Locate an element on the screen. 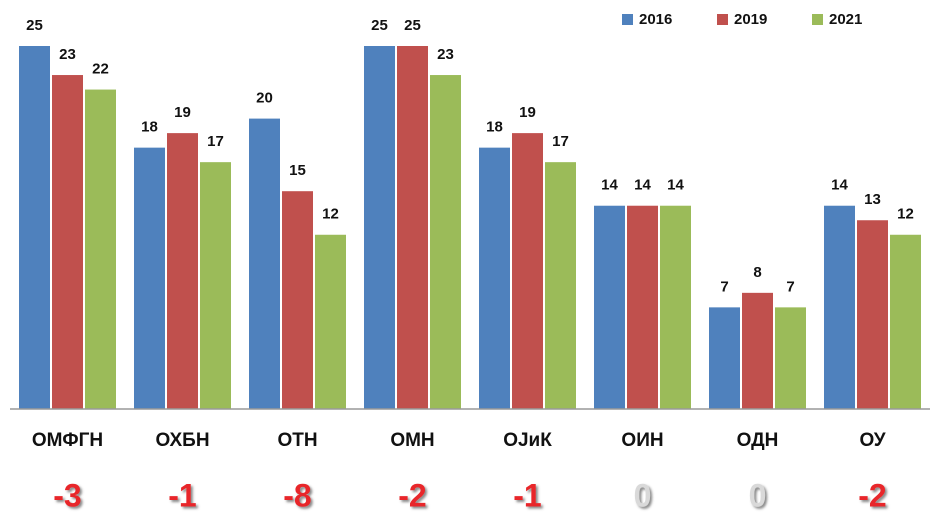 The height and width of the screenshot is (518, 939). category-label: ОДН is located at coordinates (758, 440).